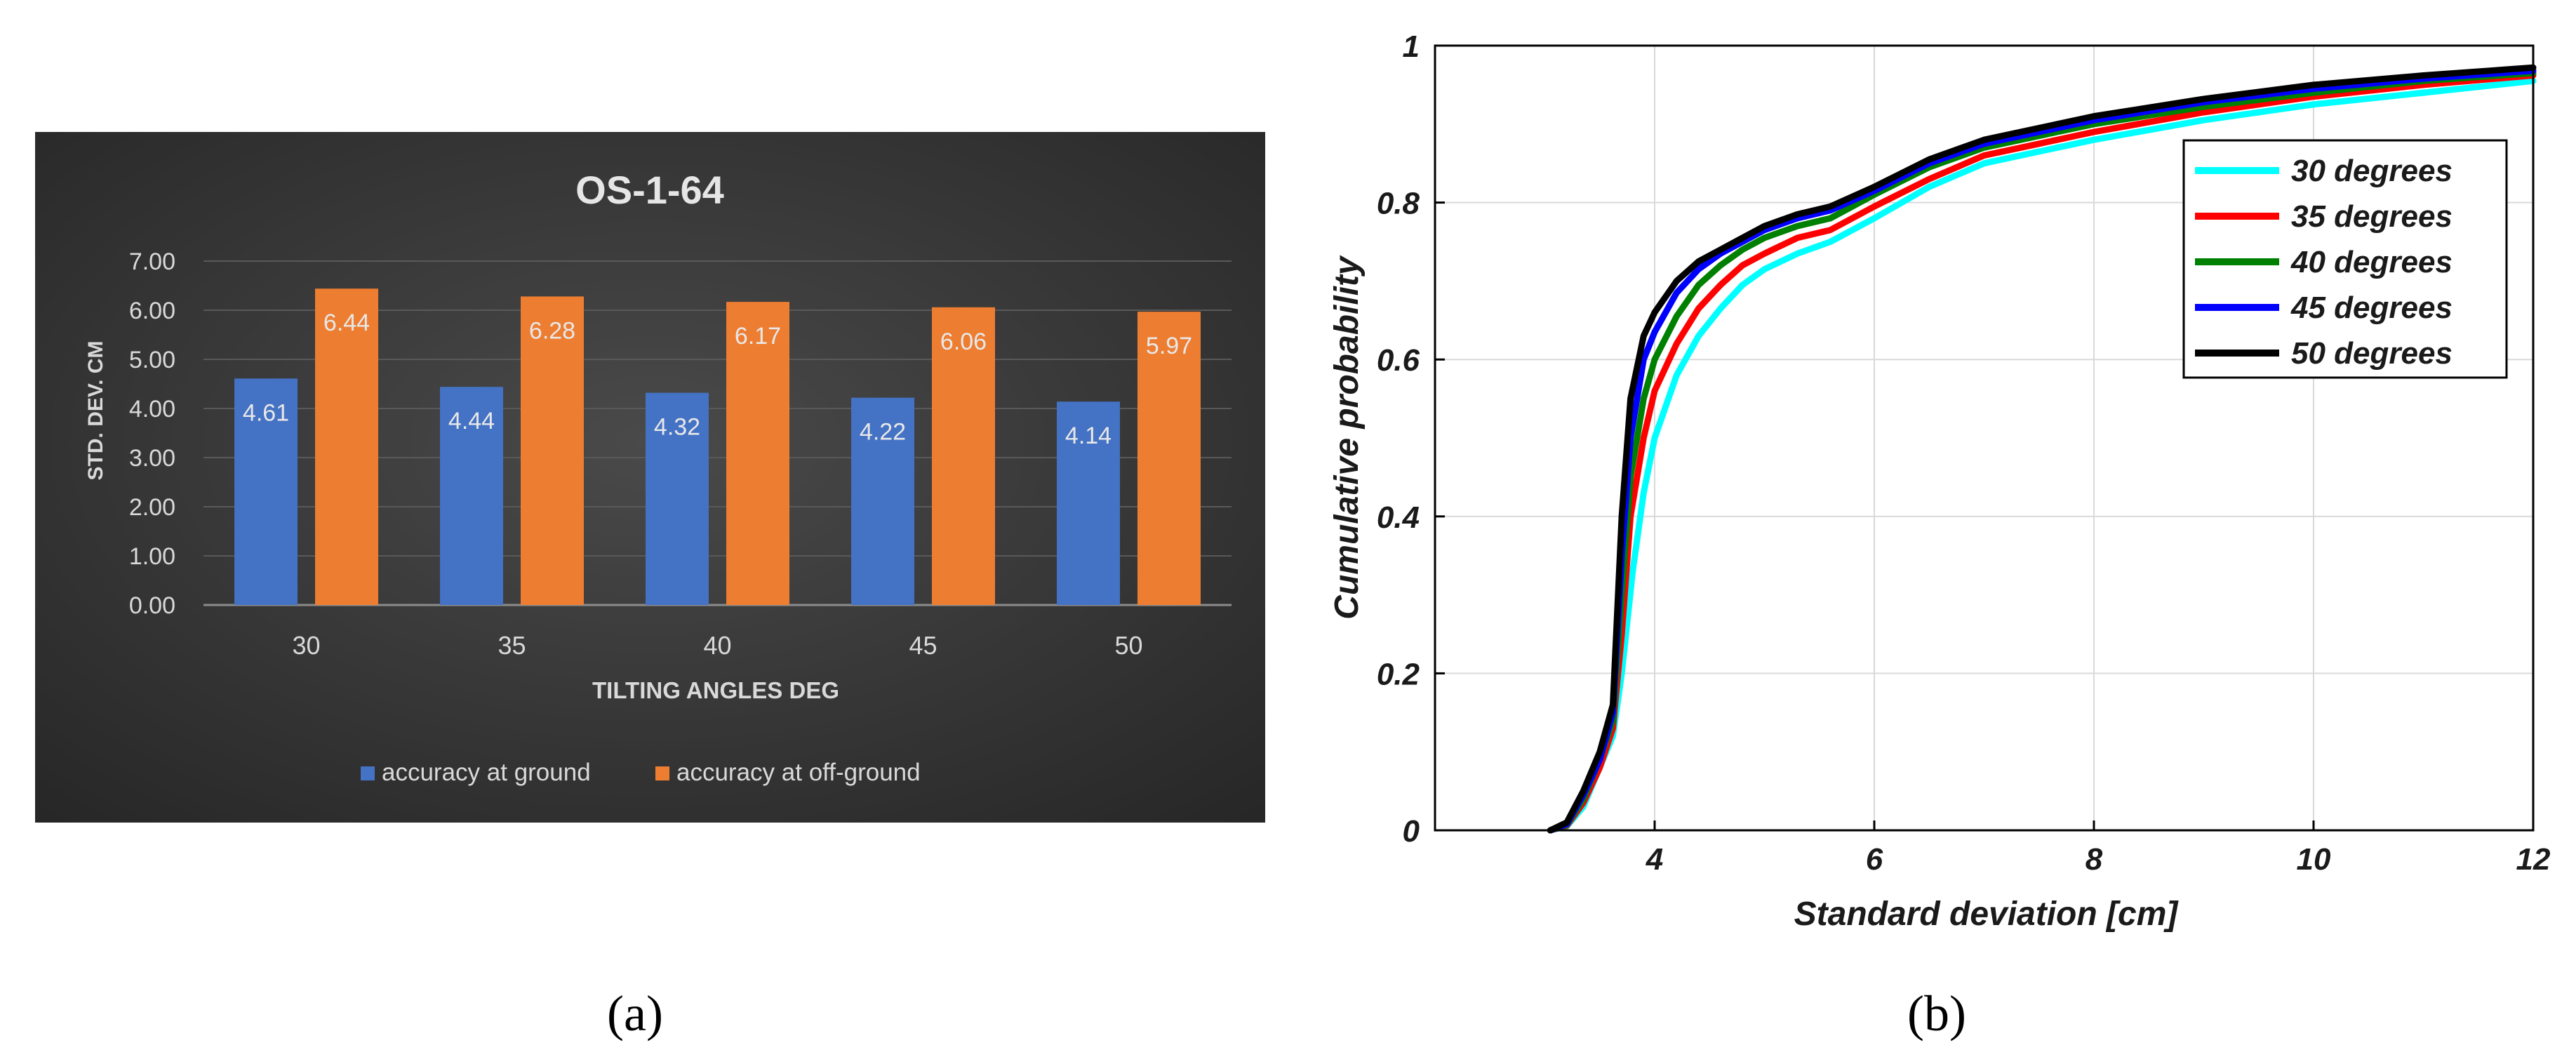 The width and height of the screenshot is (2576, 1057). I want to click on x-tick-label: 30, so click(306, 645).